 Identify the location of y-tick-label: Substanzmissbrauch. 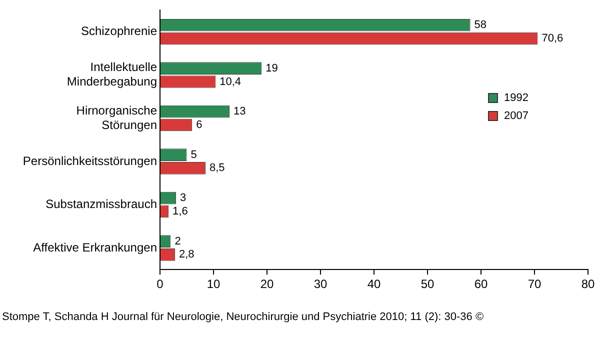
(101, 204).